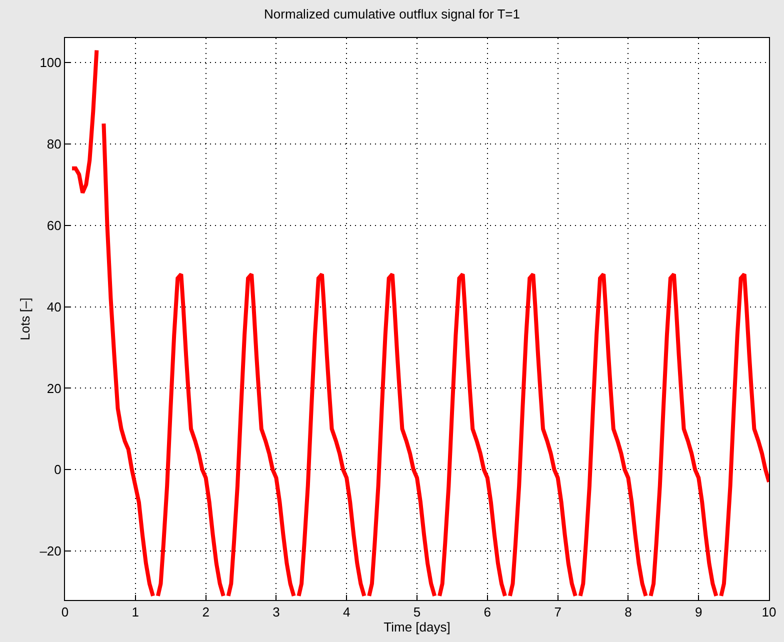 This screenshot has height=642, width=784. I want to click on x-tick-label: 2, so click(206, 612).